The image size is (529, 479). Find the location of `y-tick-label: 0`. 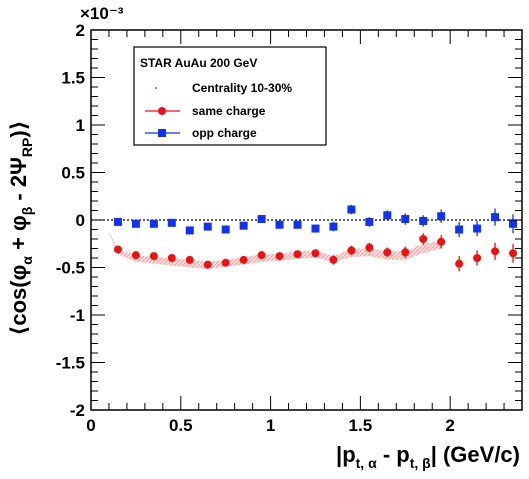

y-tick-label: 0 is located at coordinates (80, 220).